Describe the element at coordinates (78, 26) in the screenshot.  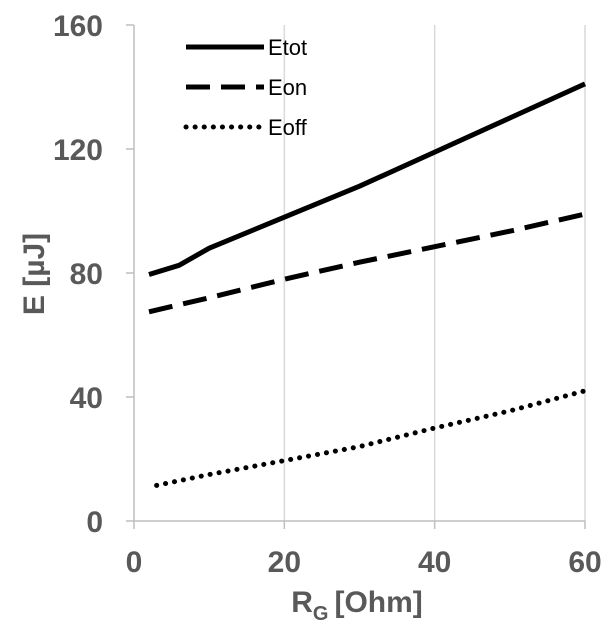
I see `y-tick-label-160: 160` at that location.